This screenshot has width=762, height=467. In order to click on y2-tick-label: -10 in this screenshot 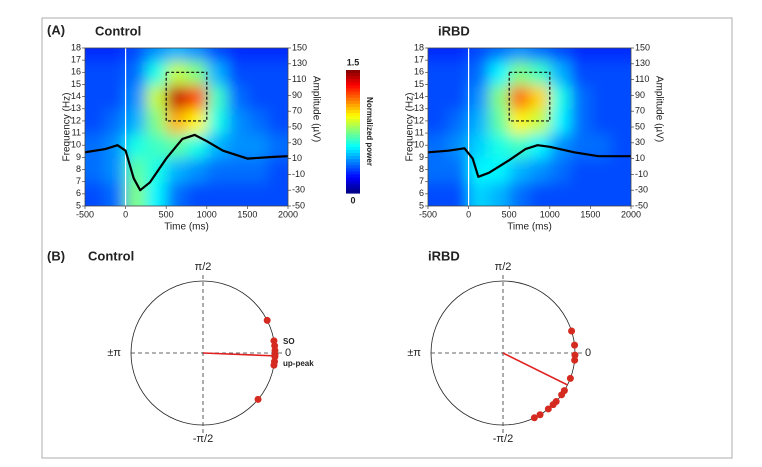, I will do `click(641, 174)`.